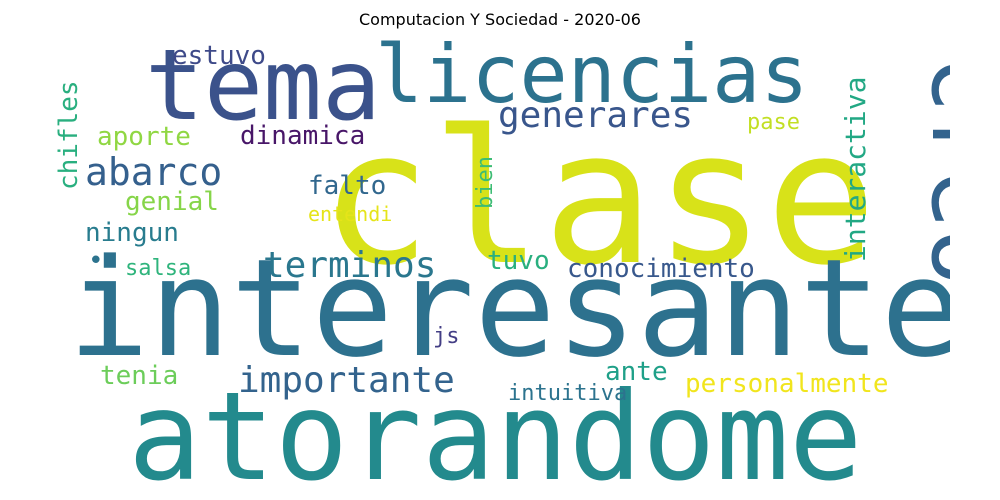  Describe the element at coordinates (595, 115) in the screenshot. I see `word-generares: generares` at that location.